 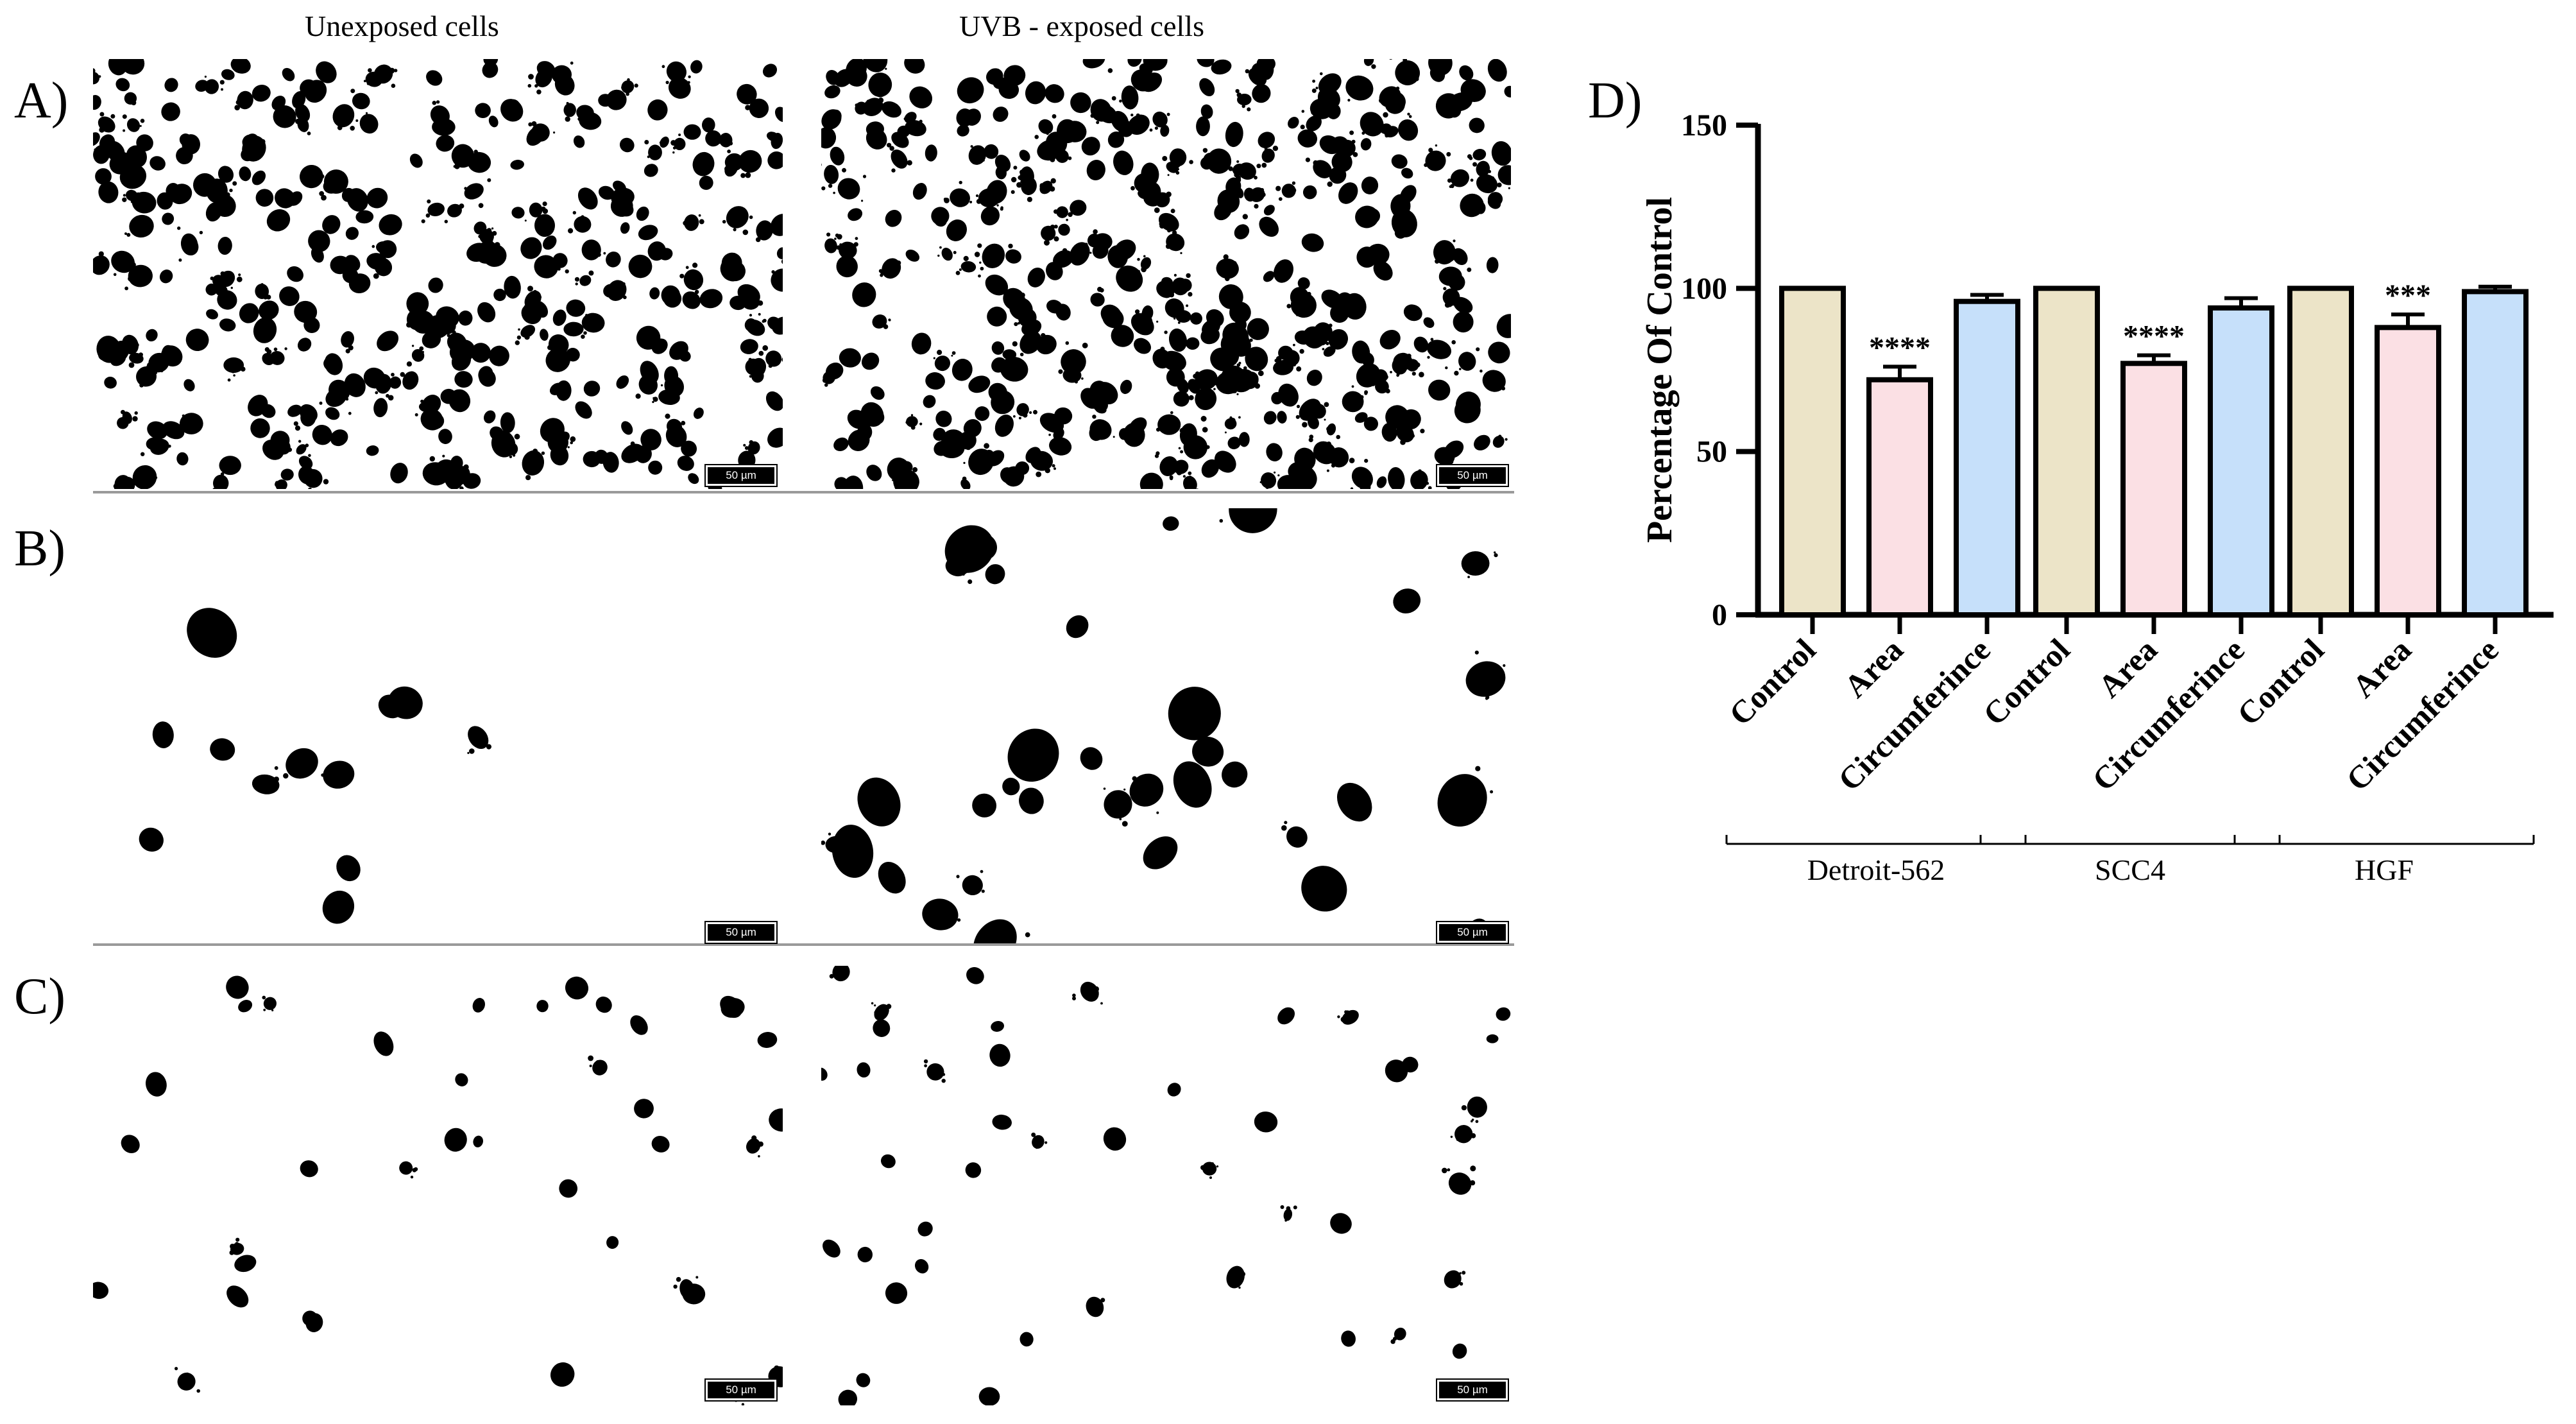 What do you see at coordinates (438, 274) in the screenshot?
I see `micrograph-a-unexposed` at bounding box center [438, 274].